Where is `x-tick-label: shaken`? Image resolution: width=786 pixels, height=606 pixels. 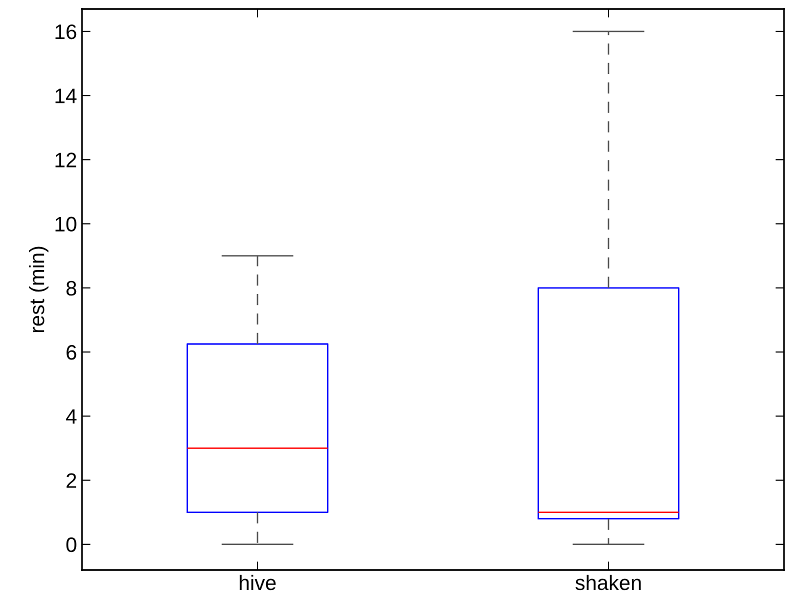
x-tick-label: shaken is located at coordinates (608, 582).